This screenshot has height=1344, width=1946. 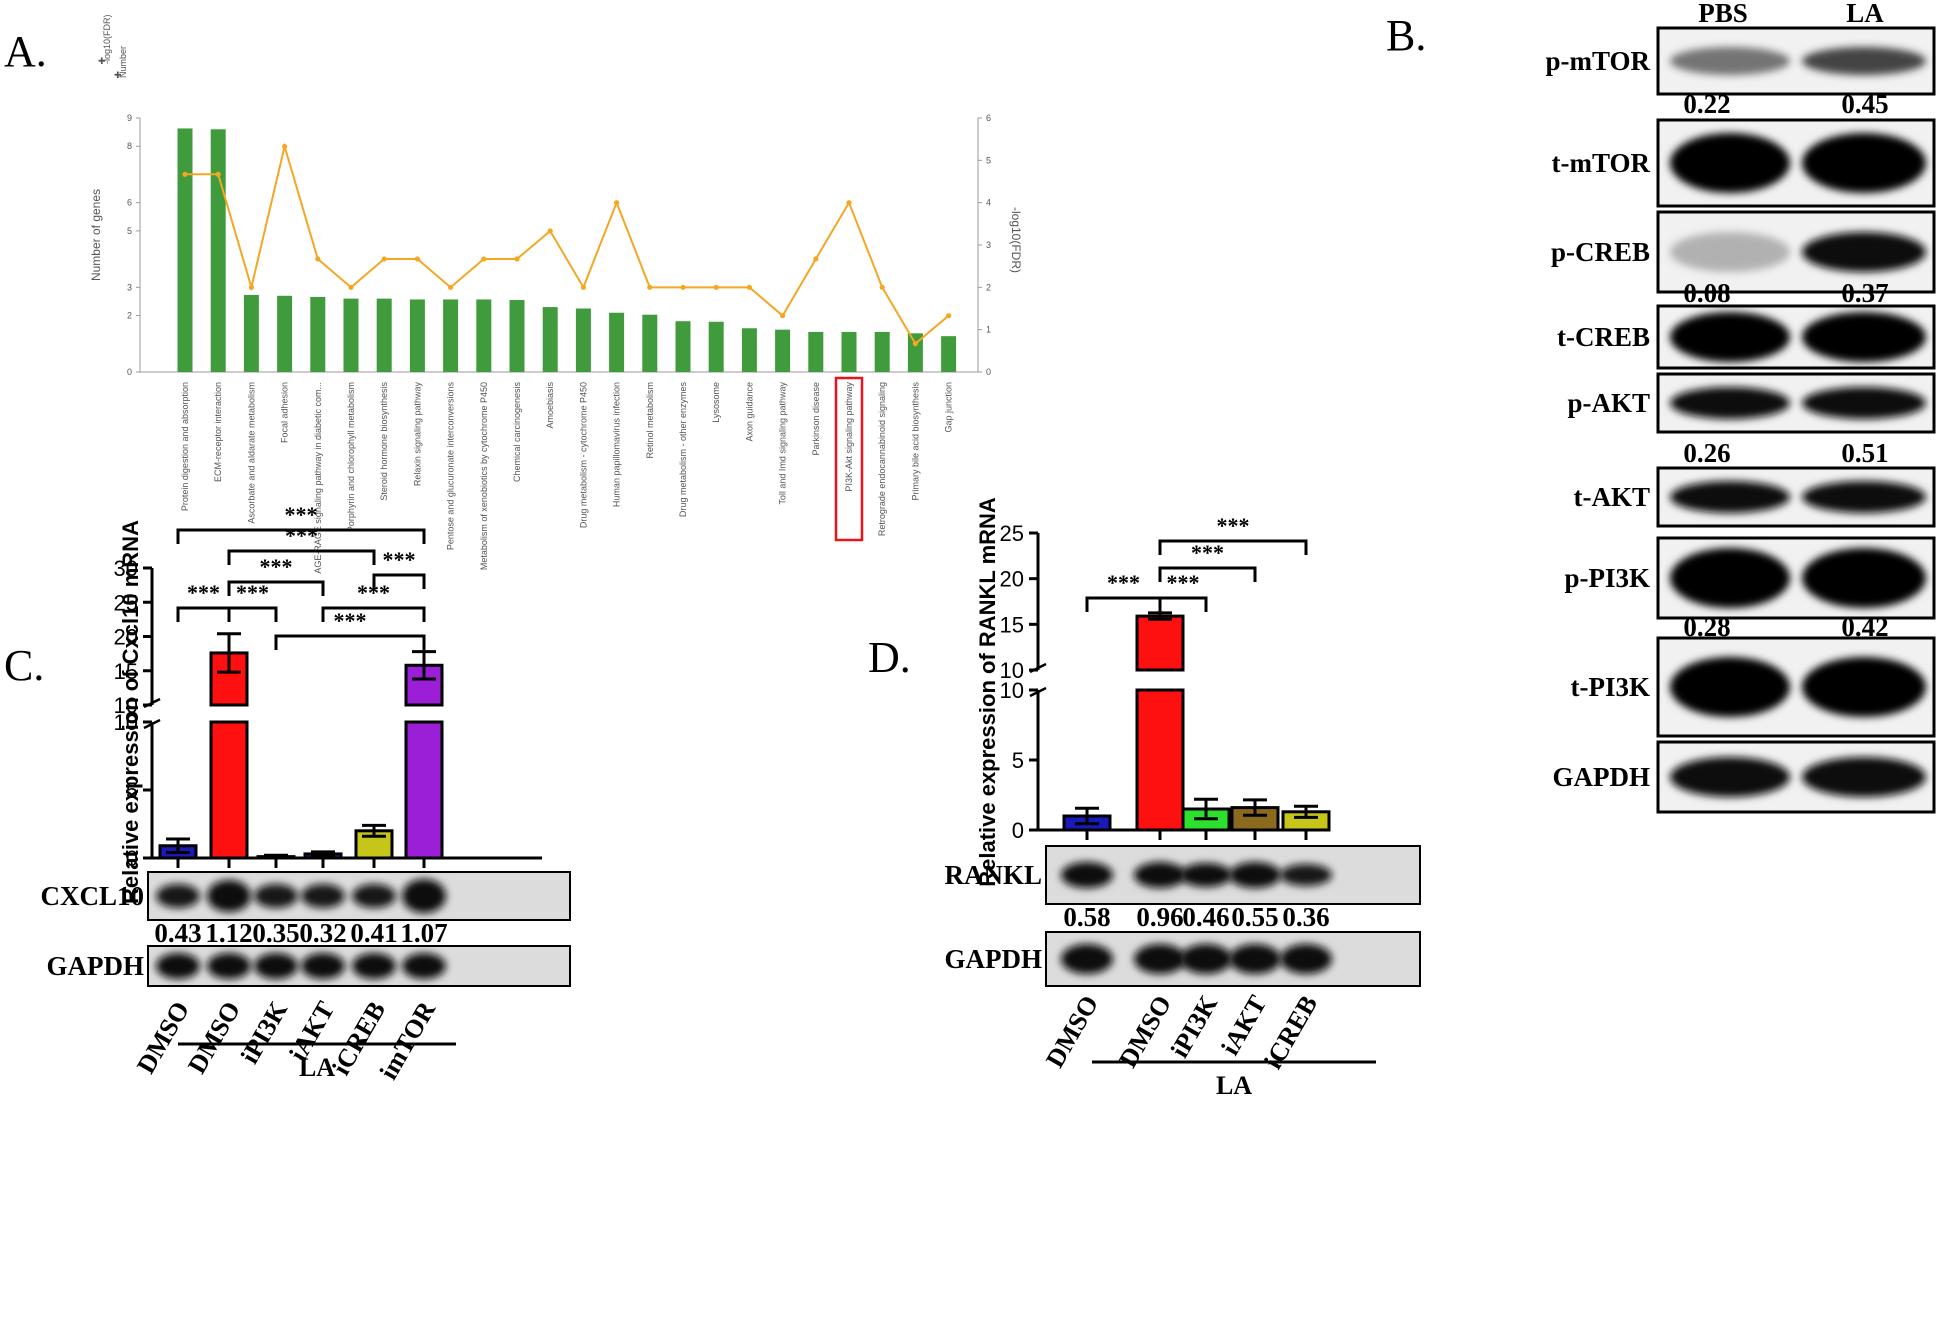 I want to click on y-tick-label: 30, so click(x=126, y=568).